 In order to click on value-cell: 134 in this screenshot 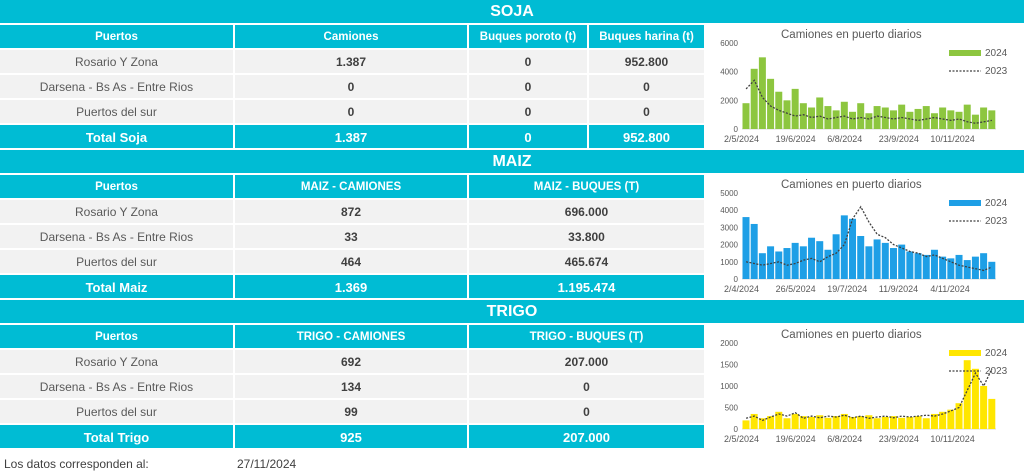, I will do `click(352, 387)`.